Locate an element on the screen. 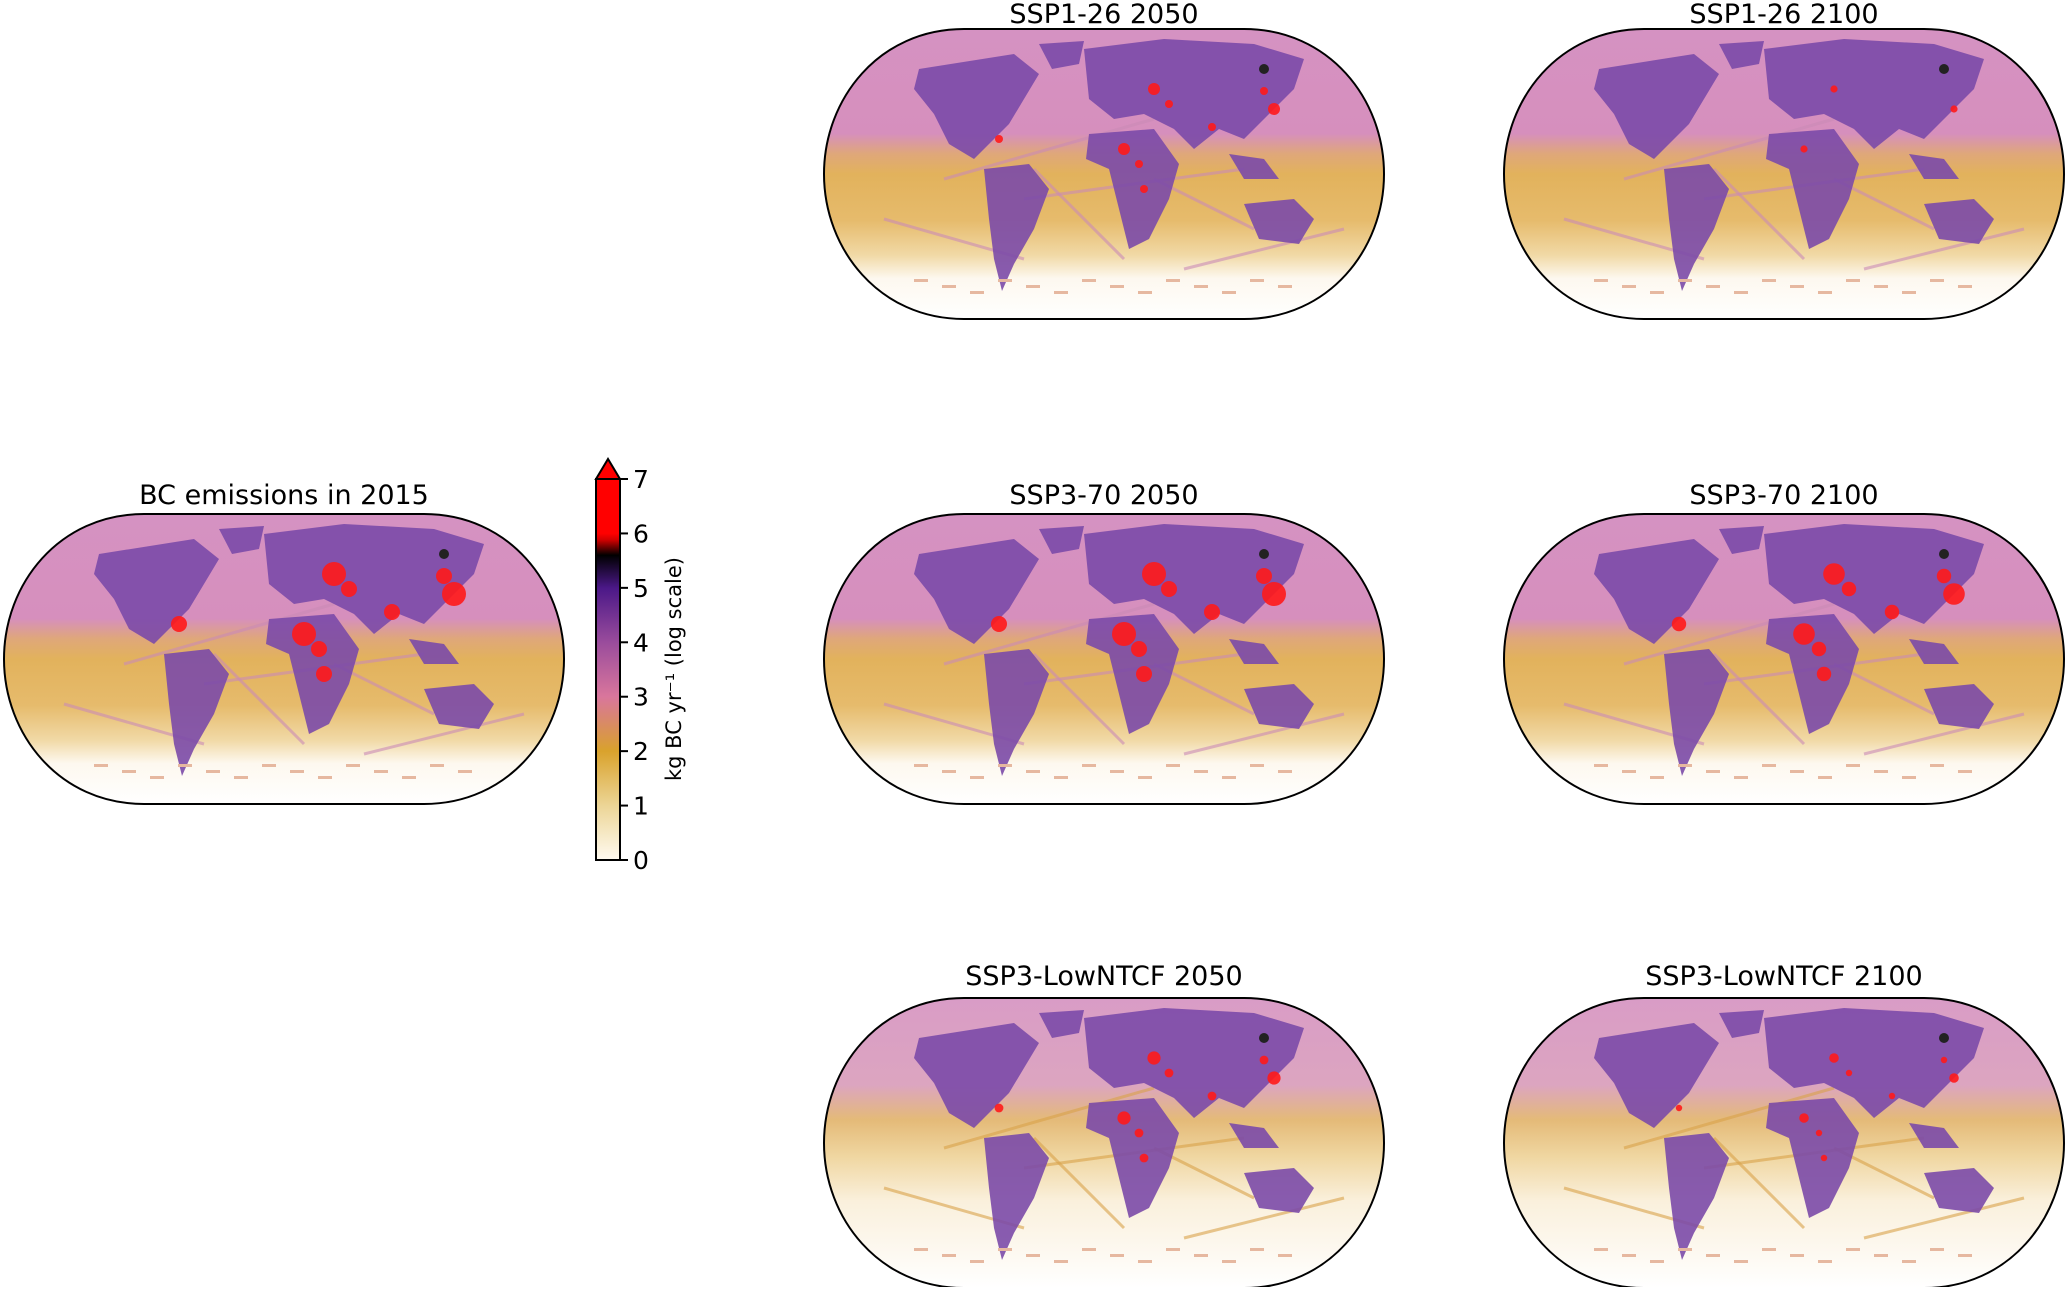 The image size is (2067, 1291). colorbar-tick-label: 6 is located at coordinates (641, 533).